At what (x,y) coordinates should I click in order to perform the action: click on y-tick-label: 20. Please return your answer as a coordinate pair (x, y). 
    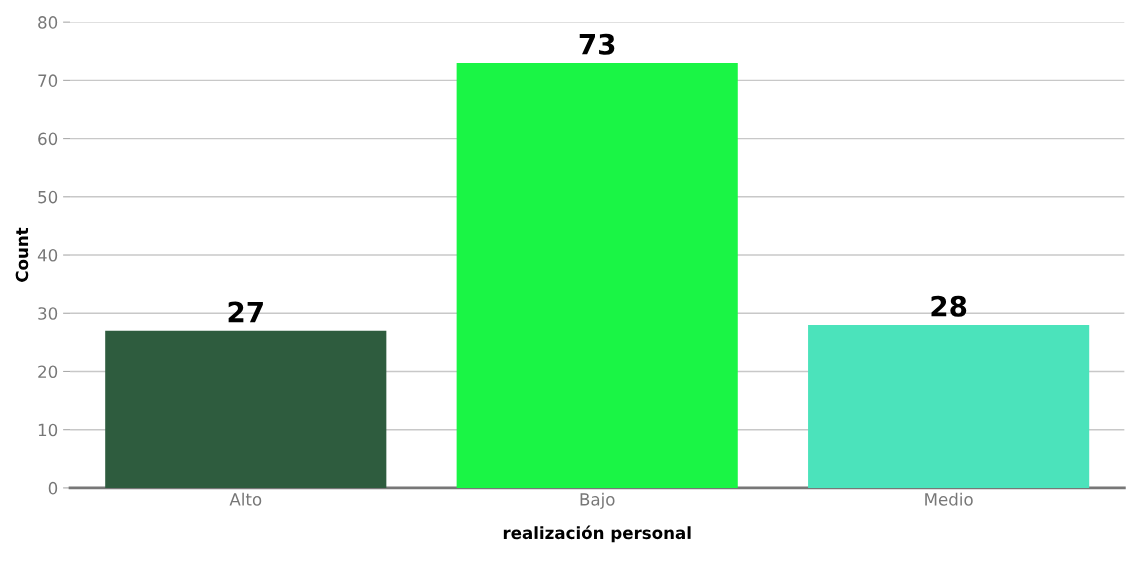
    Looking at the image, I should click on (48, 372).